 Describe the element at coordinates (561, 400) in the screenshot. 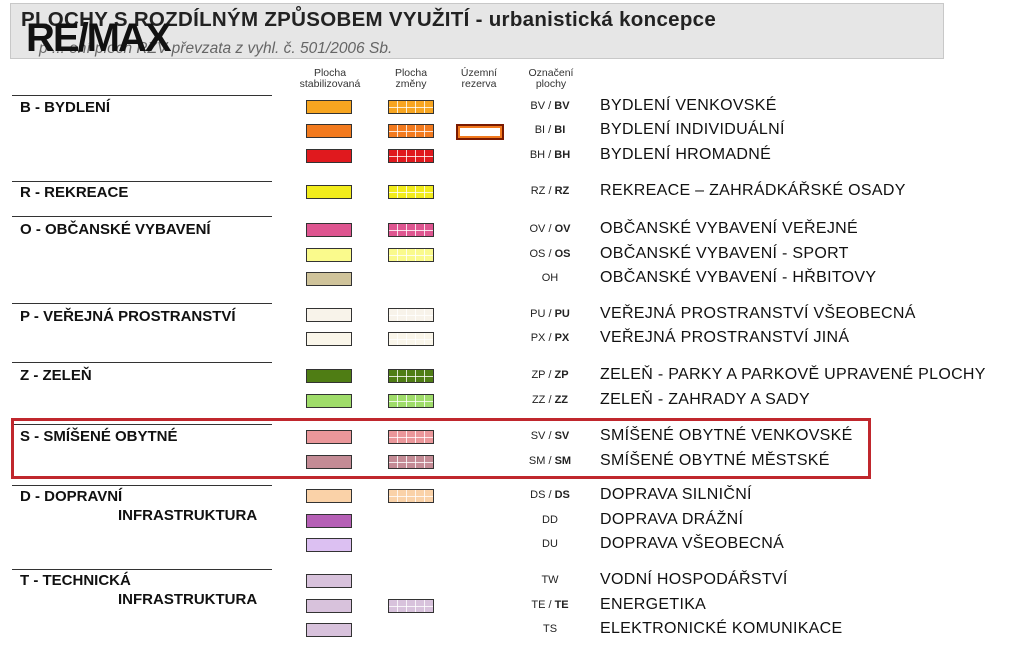

I see `area-code-bold: ZZ` at that location.